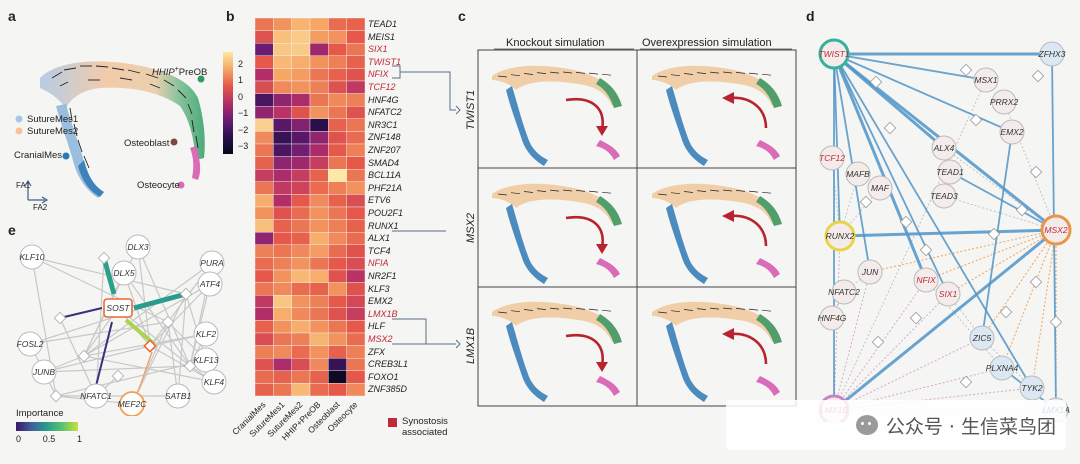 Image resolution: width=1080 pixels, height=464 pixels. Describe the element at coordinates (201, 79) in the screenshot. I see `dot-hhip` at that location.